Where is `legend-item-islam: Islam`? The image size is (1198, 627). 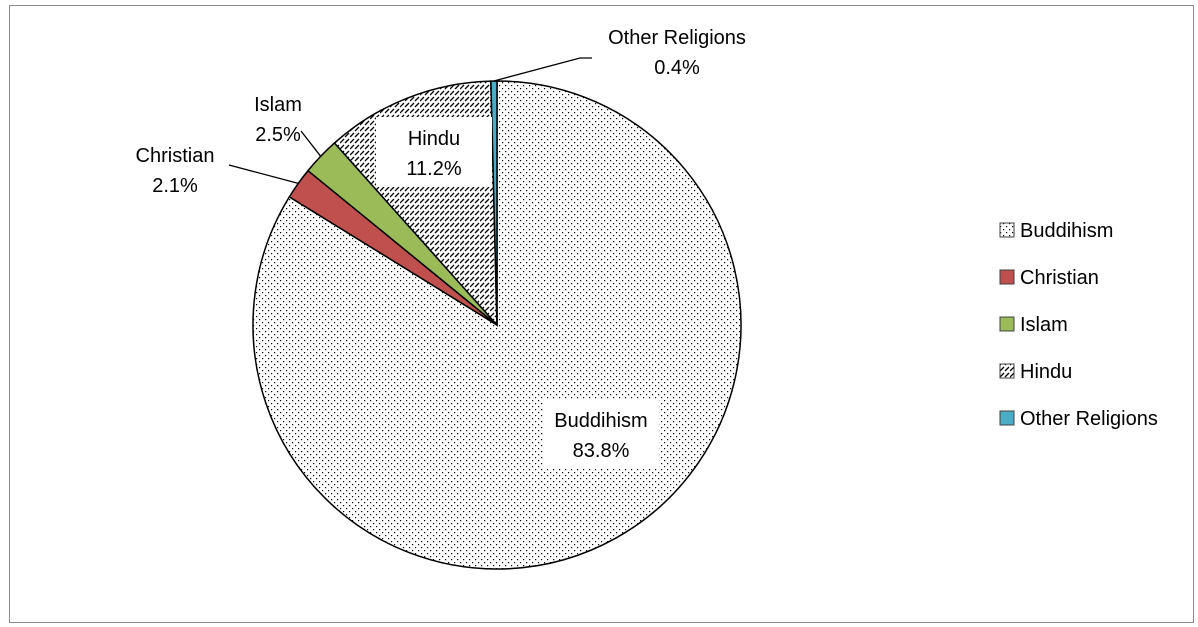
legend-item-islam: Islam is located at coordinates (1033, 325).